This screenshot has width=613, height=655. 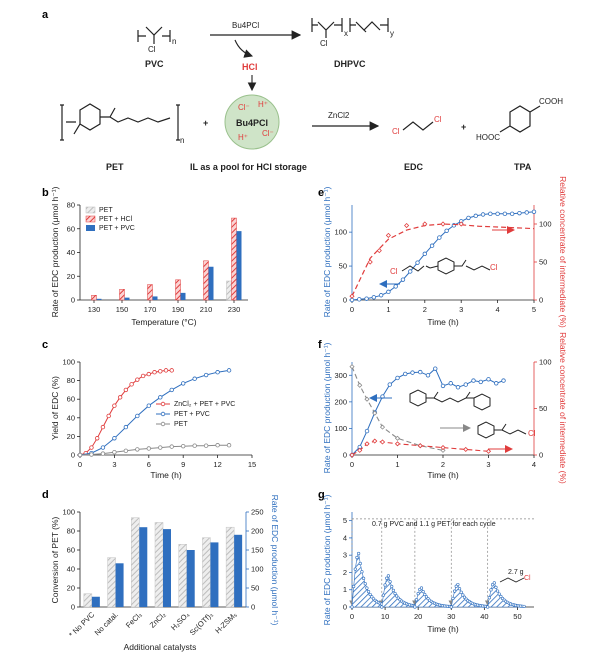 What do you see at coordinates (352, 309) in the screenshot?
I see `chart-e-xtick-label: 0` at bounding box center [352, 309].